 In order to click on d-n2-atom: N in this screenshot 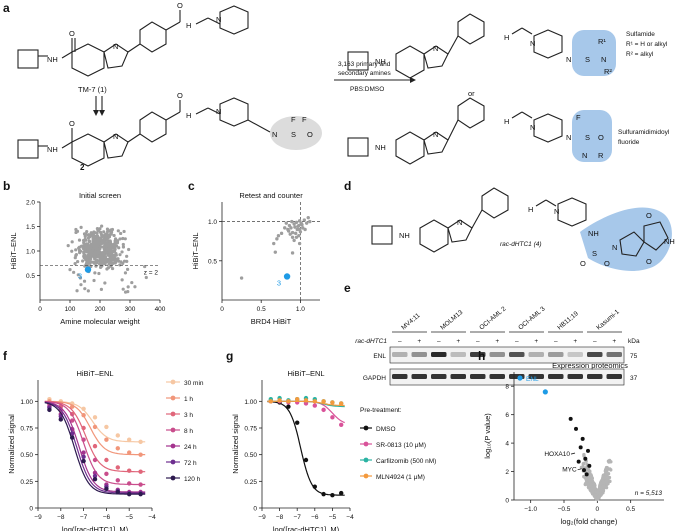, I will do `click(614, 247)`.